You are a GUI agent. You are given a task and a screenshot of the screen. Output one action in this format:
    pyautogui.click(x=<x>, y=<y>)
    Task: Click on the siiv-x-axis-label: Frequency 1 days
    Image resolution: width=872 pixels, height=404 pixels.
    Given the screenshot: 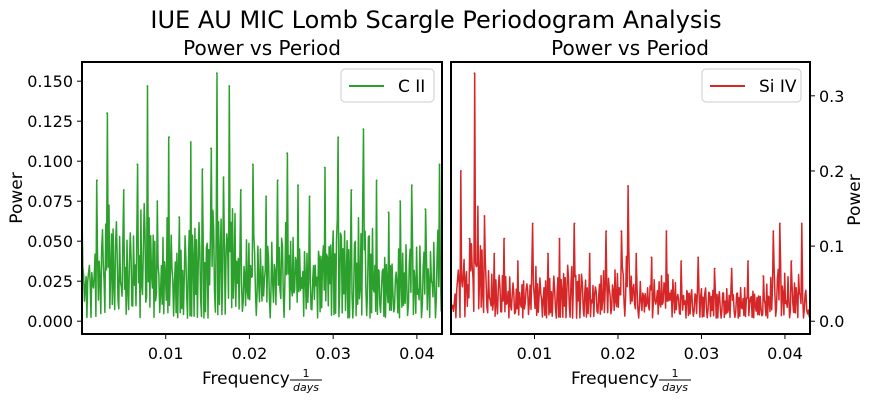 What is the action you would take?
    pyautogui.click(x=631, y=380)
    